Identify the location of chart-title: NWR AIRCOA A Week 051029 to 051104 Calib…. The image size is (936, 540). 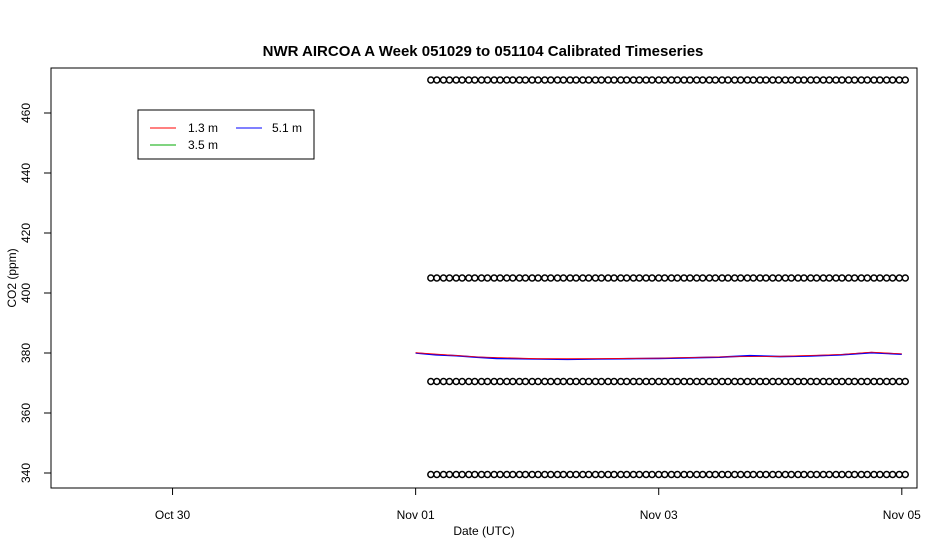
(483, 51).